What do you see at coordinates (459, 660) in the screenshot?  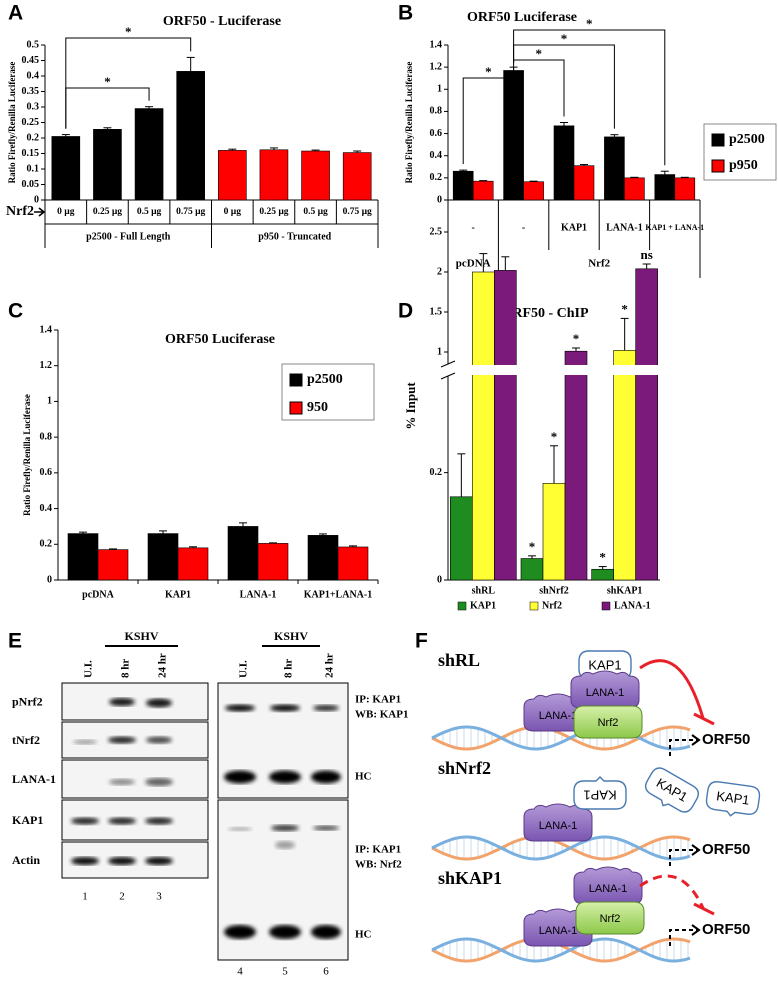 I see `row-label: shRL` at bounding box center [459, 660].